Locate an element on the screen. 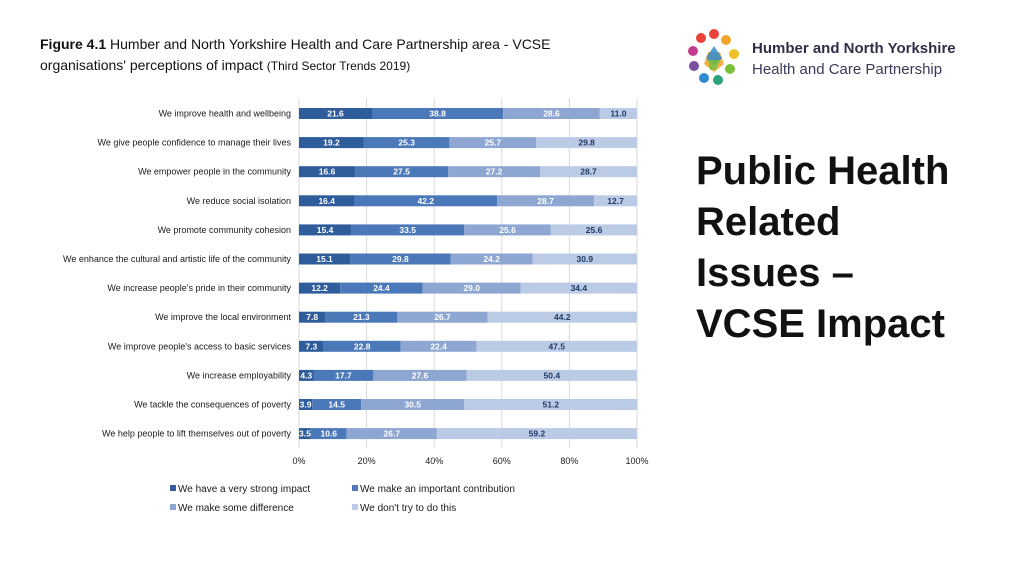 The width and height of the screenshot is (1024, 576). legend-label: We make an important contribution is located at coordinates (437, 489).